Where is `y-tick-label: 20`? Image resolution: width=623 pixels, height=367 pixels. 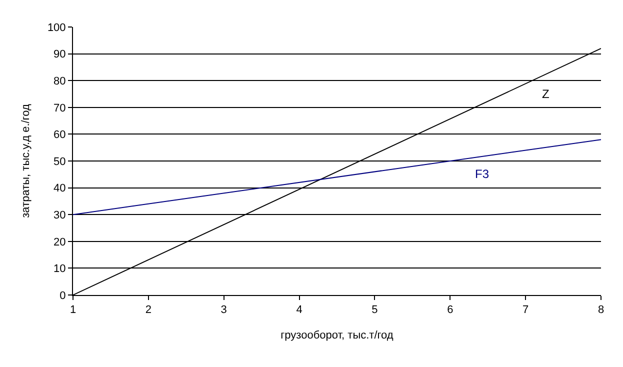
y-tick-label: 20 is located at coordinates (60, 242).